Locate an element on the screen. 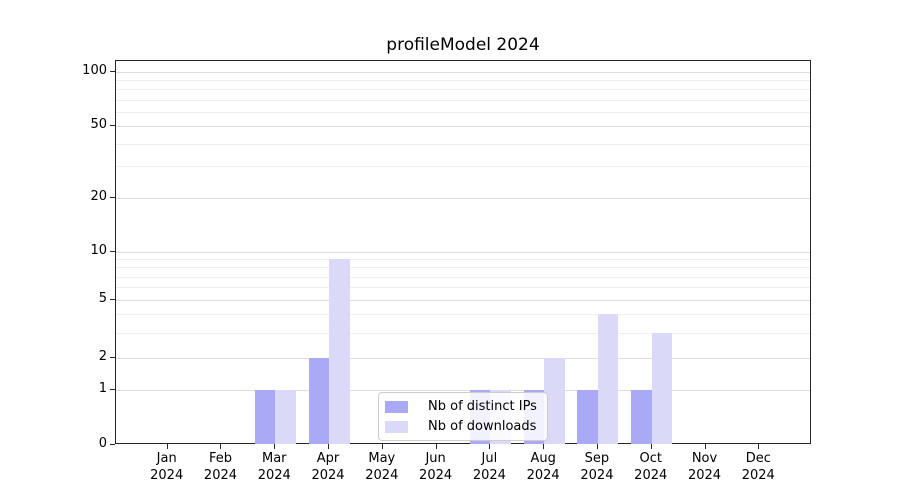 The height and width of the screenshot is (500, 900). x-tick-label-may: May 2024 is located at coordinates (382, 467).